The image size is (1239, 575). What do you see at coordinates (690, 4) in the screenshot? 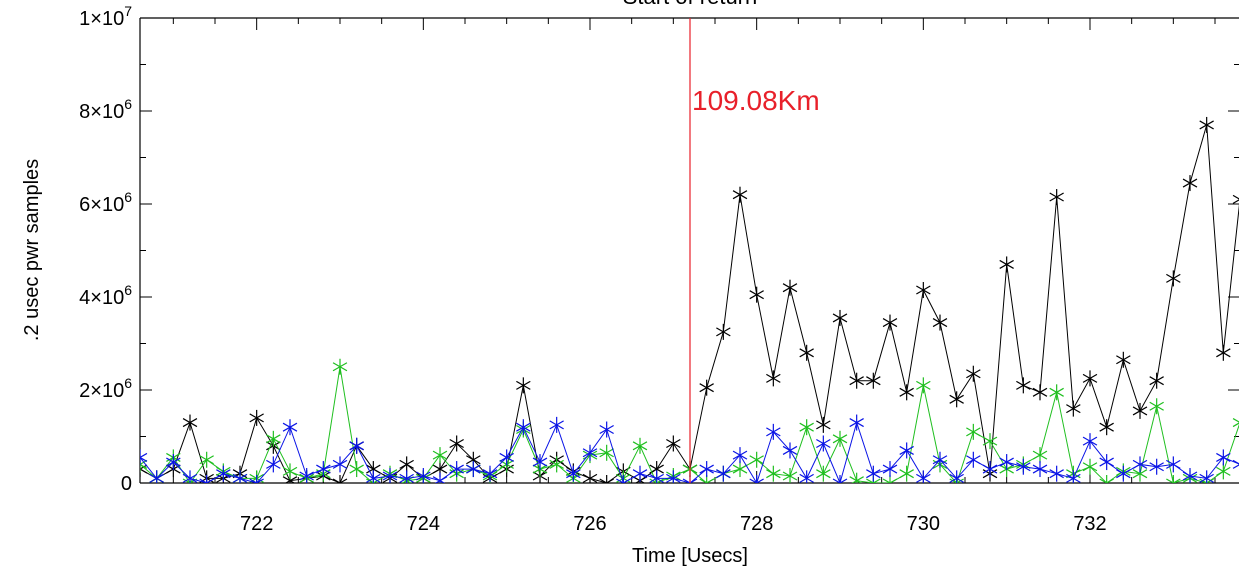
I see `chart-title: Start of return` at bounding box center [690, 4].